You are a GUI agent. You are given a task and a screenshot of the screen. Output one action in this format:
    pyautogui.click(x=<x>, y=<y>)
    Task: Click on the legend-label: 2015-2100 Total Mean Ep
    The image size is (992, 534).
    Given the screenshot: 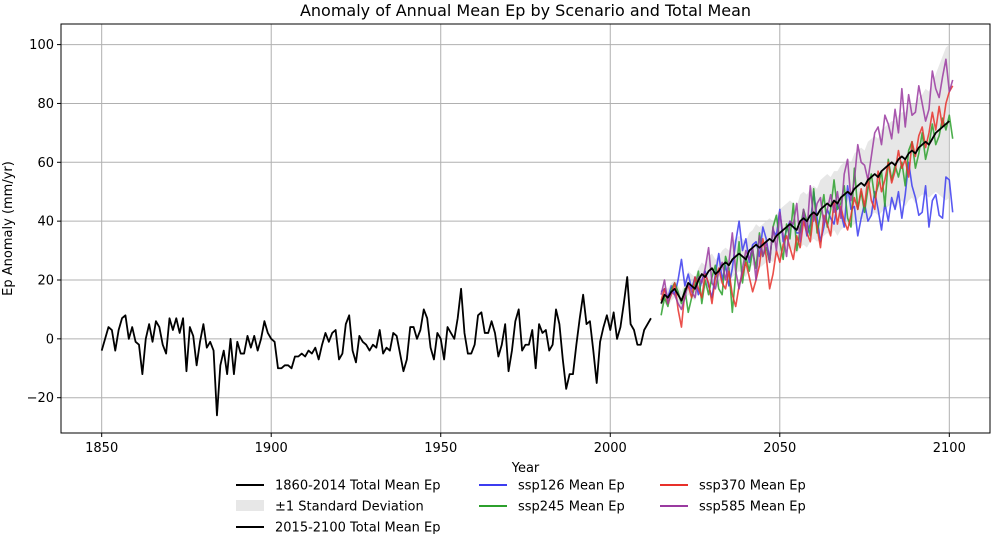 What is the action you would take?
    pyautogui.click(x=358, y=527)
    